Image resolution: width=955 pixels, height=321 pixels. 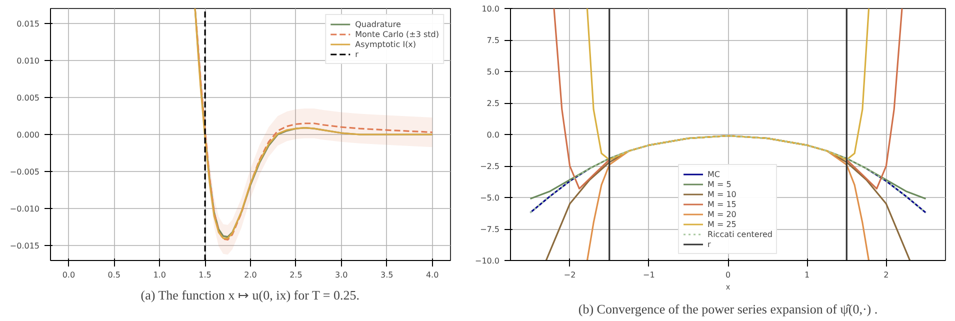 What do you see at coordinates (720, 184) in the screenshot?
I see `legend-label: M = 5` at bounding box center [720, 184].